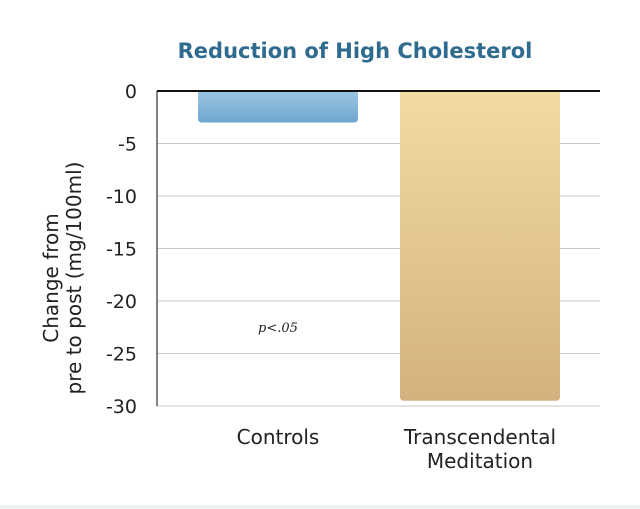 This screenshot has width=640, height=509. I want to click on y-tick-label: -25, so click(121, 355).